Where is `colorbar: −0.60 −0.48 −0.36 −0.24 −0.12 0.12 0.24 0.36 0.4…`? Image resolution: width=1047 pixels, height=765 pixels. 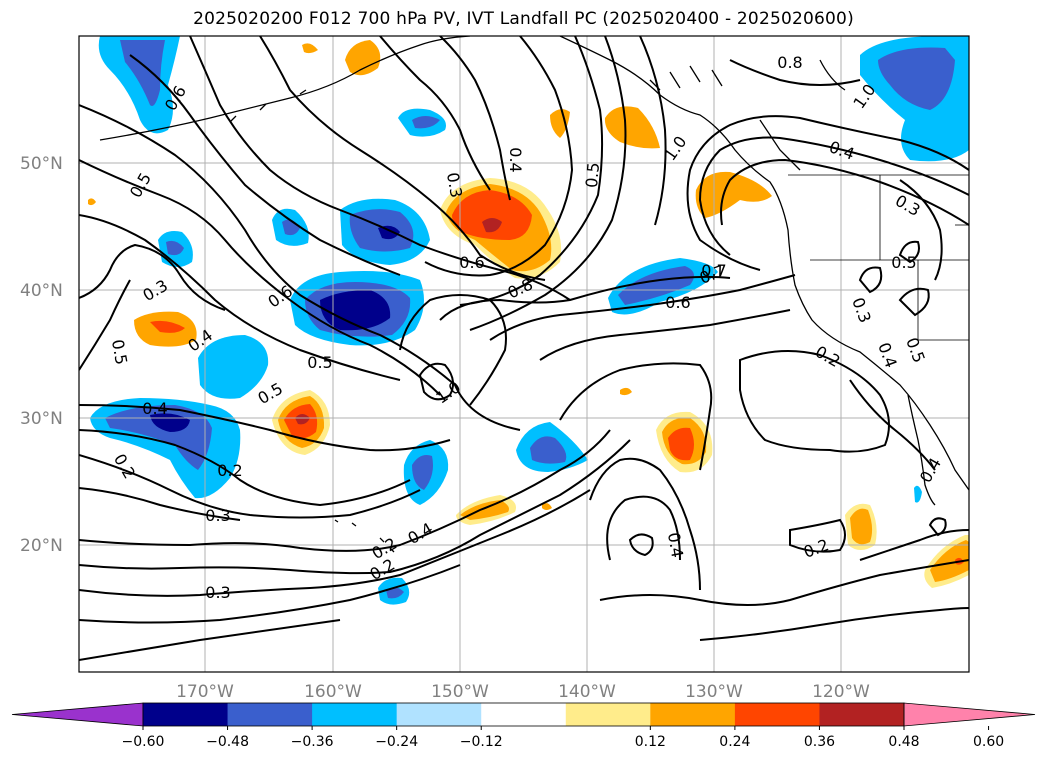
colorbar: −0.60 −0.48 −0.36 −0.24 −0.12 0.12 0.24 0.36 0.4… is located at coordinates (523, 726).